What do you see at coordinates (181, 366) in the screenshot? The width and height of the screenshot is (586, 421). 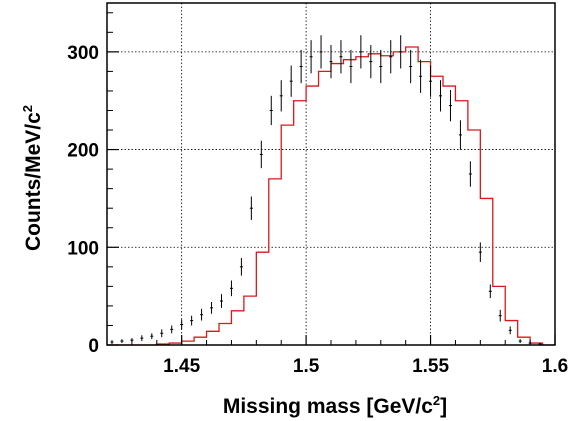 I see `x-tick-label: 1.45` at bounding box center [181, 366].